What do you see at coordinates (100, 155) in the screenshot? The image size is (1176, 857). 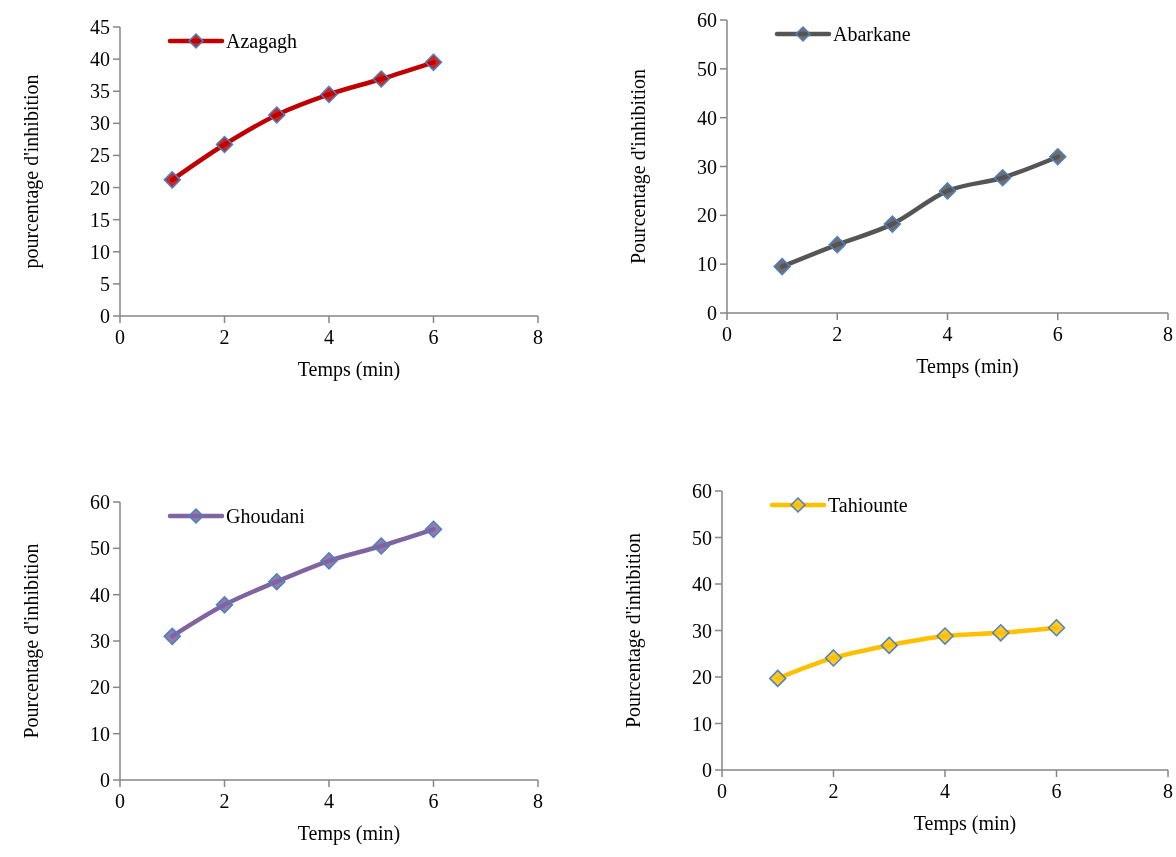 I see `y-tick-label: 25` at bounding box center [100, 155].